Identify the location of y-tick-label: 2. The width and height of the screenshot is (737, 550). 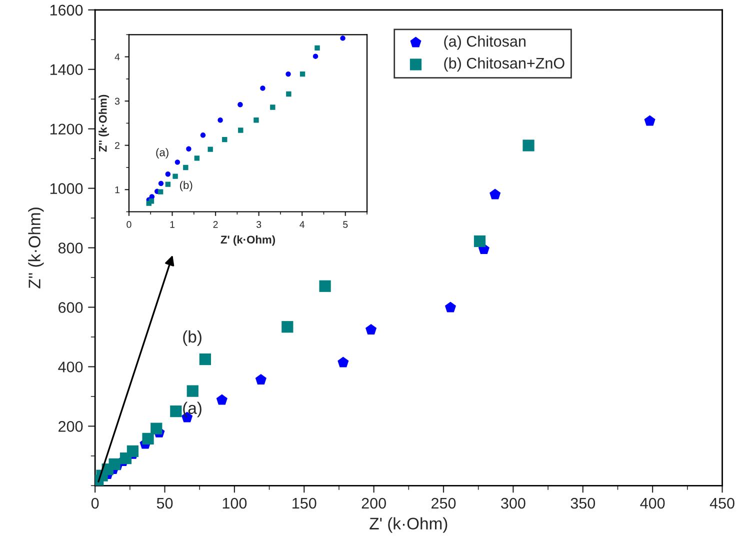
(117, 145).